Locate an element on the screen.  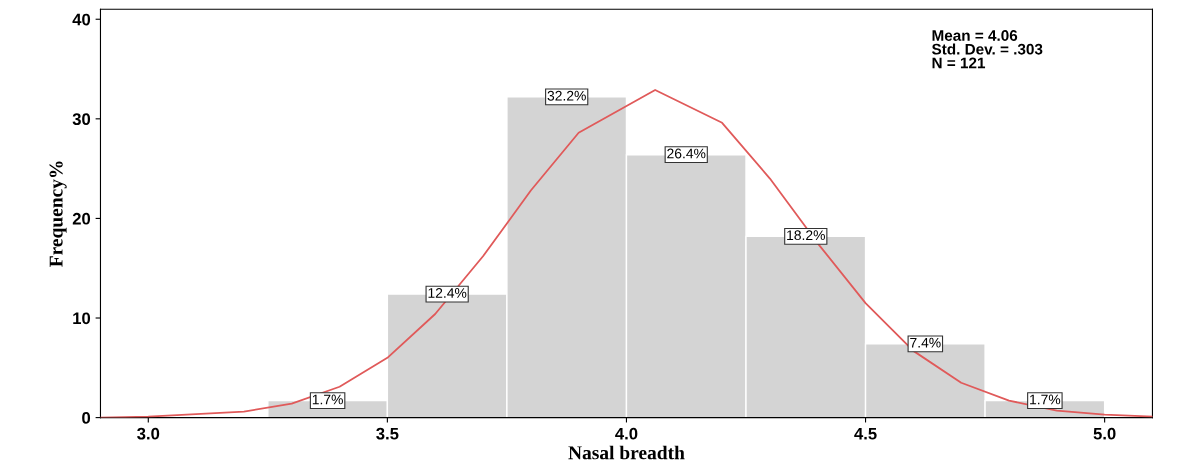
data-label: 12.4% is located at coordinates (447, 293).